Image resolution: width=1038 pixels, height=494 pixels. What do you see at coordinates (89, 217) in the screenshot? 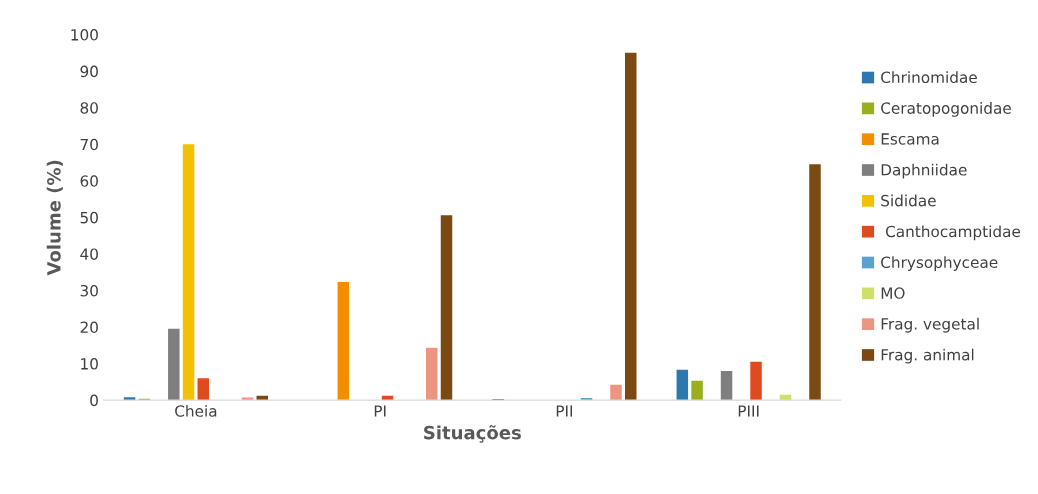
I see `y-tick-label: 50` at bounding box center [89, 217].